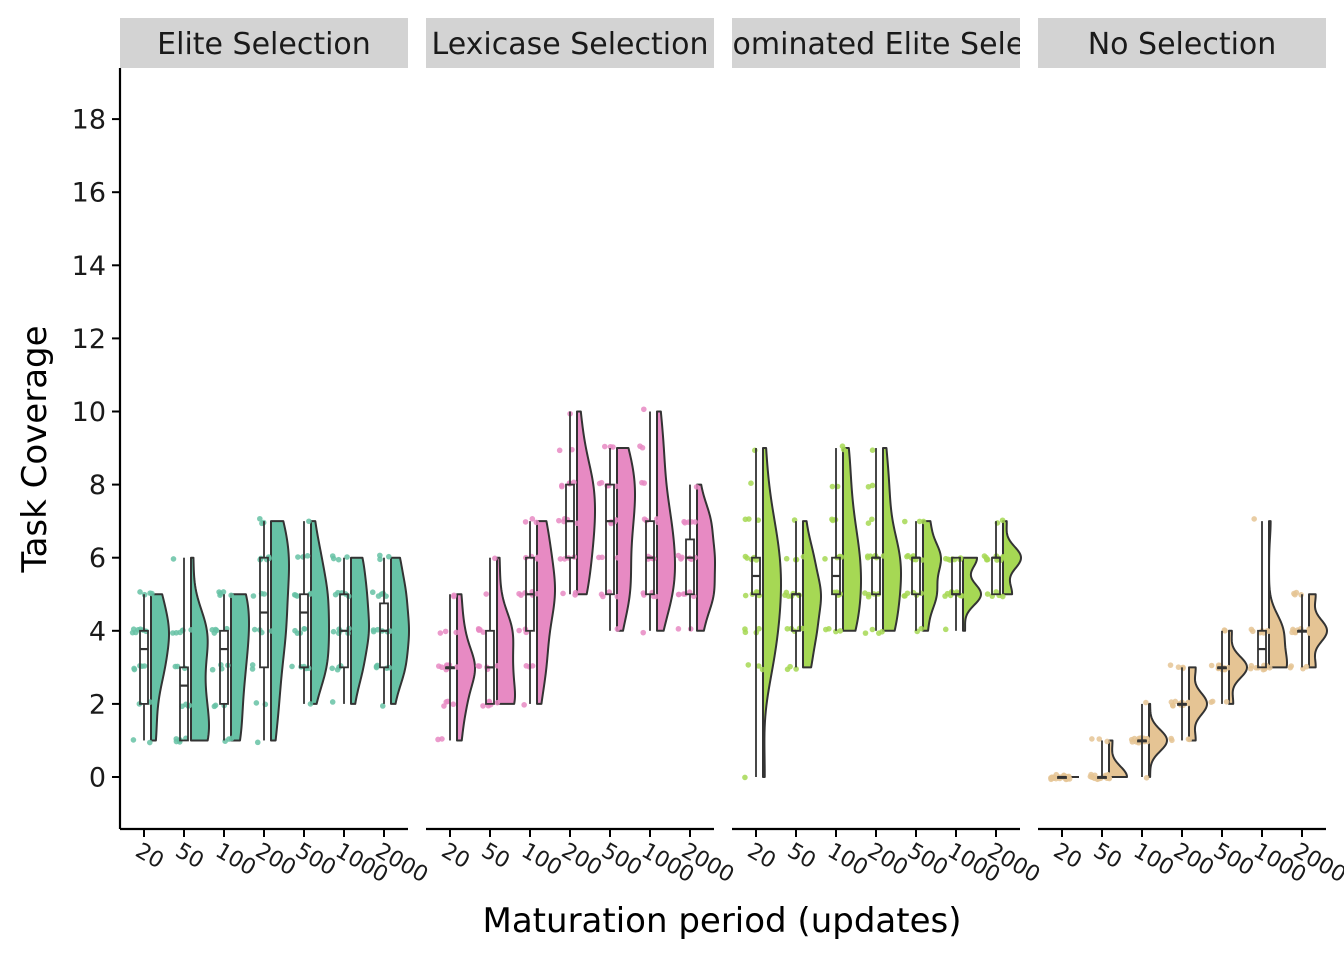 The image size is (1344, 960). Describe the element at coordinates (1182, 44) in the screenshot. I see `facet-title-no-selection: No Selection` at that location.